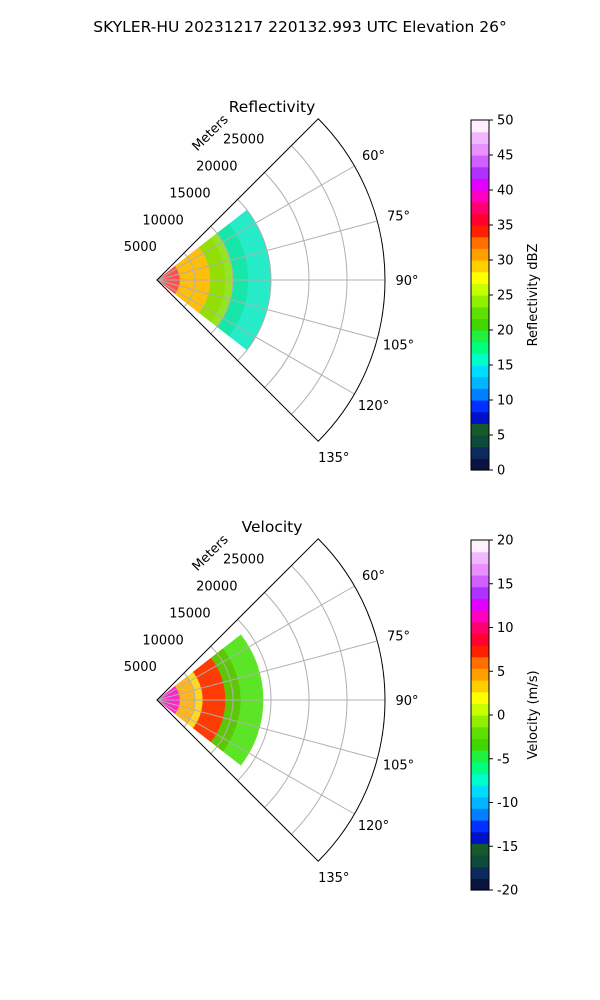 The height and width of the screenshot is (1000, 600). I want to click on colorbar-tick-label: 30, so click(505, 261).